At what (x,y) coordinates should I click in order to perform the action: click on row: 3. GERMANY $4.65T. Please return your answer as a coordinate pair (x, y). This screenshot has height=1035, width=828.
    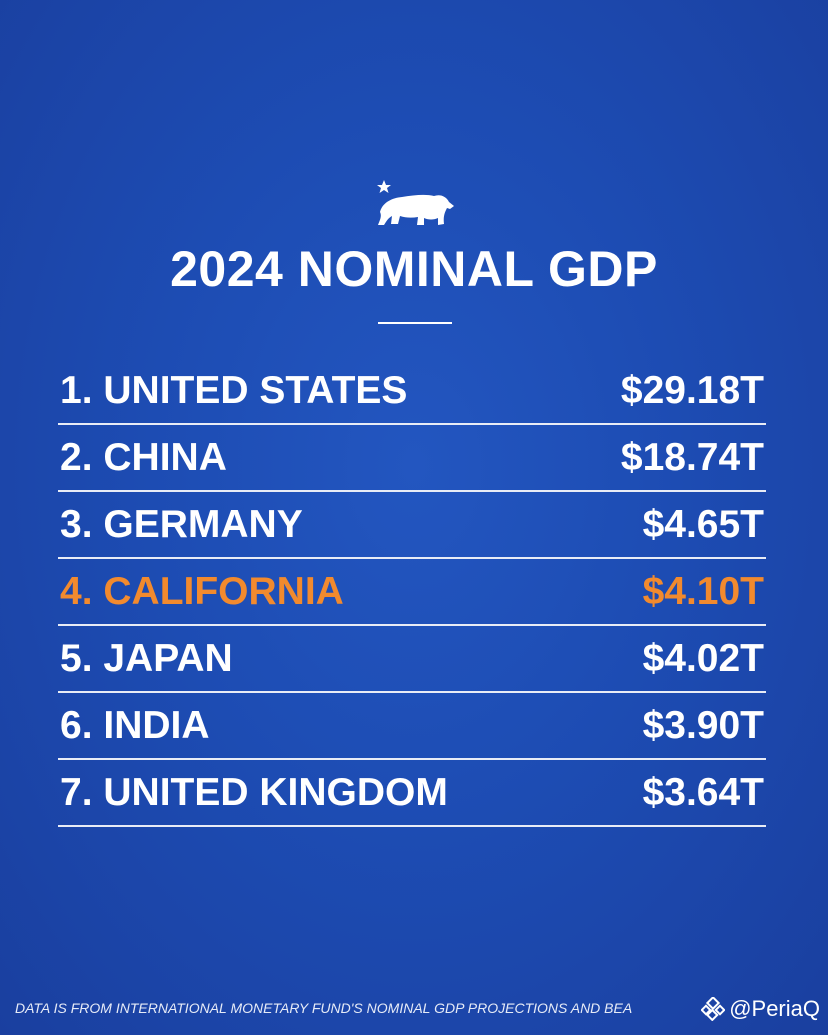
    Looking at the image, I should click on (412, 525).